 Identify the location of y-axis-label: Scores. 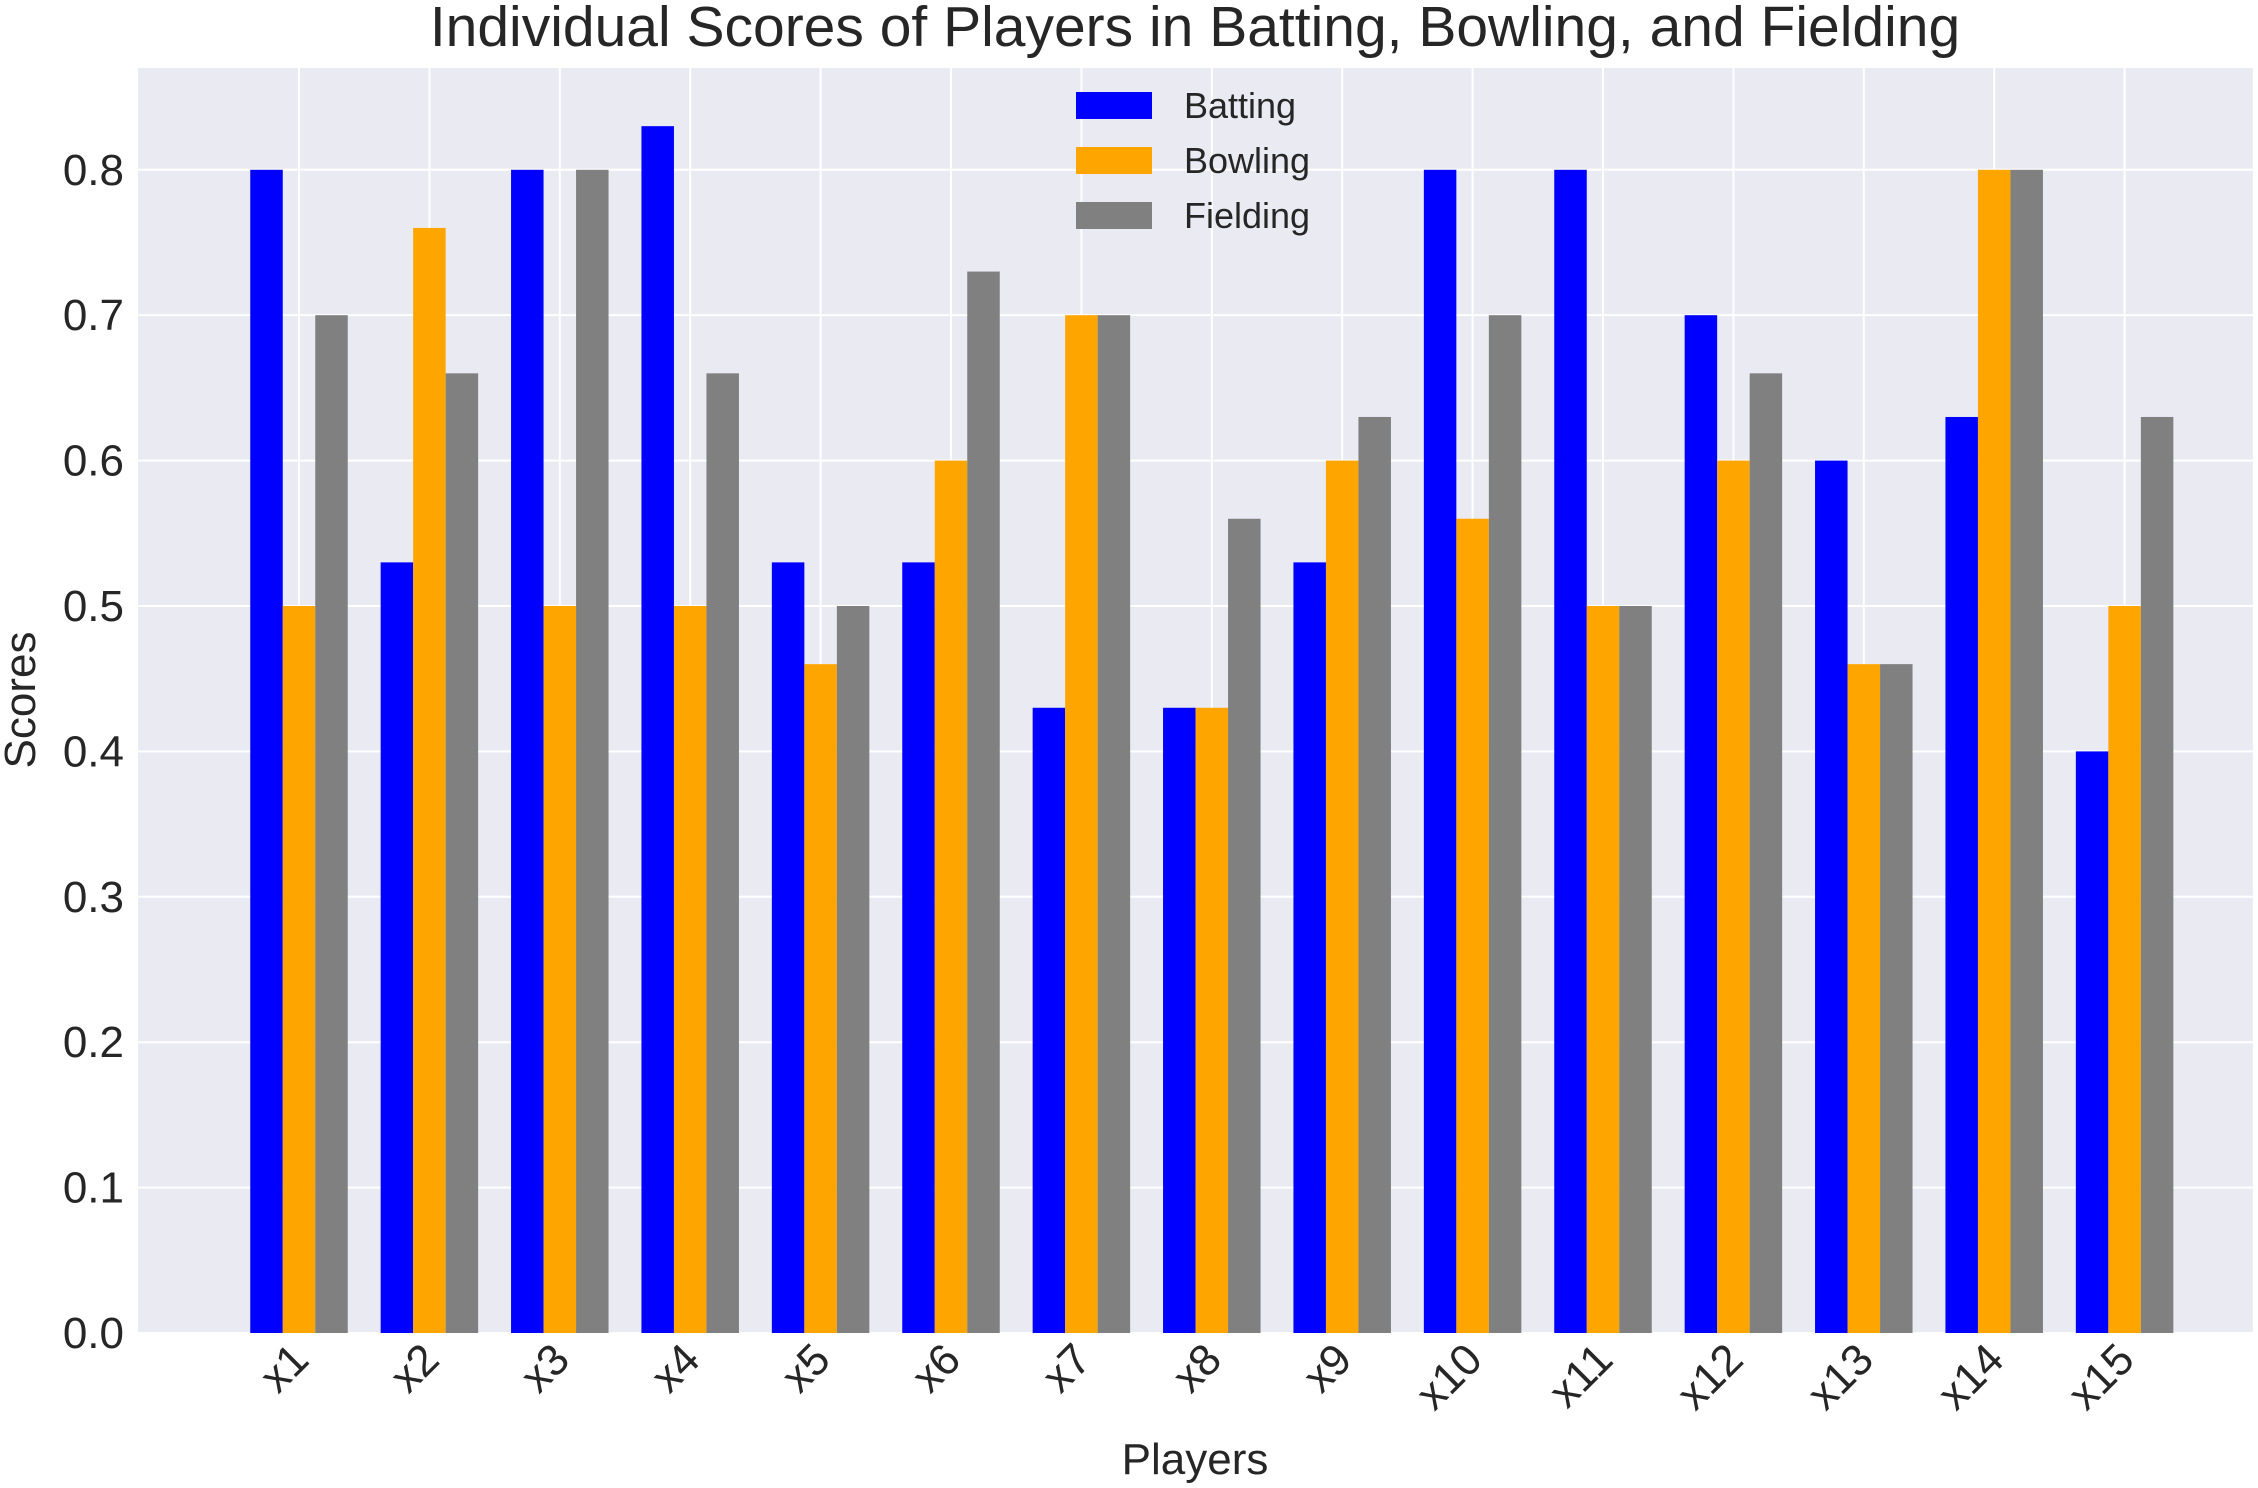
(22, 700).